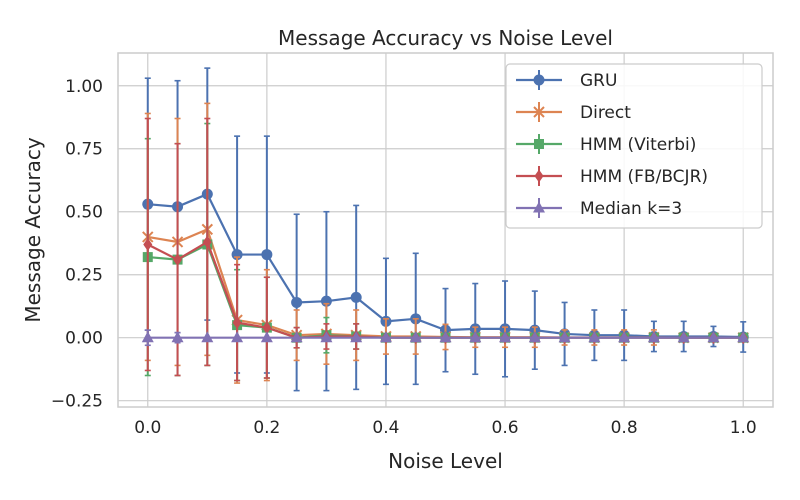 This screenshot has width=800, height=500. What do you see at coordinates (445, 38) in the screenshot?
I see `chart-title: Message Accuracy vs Noise Level` at bounding box center [445, 38].